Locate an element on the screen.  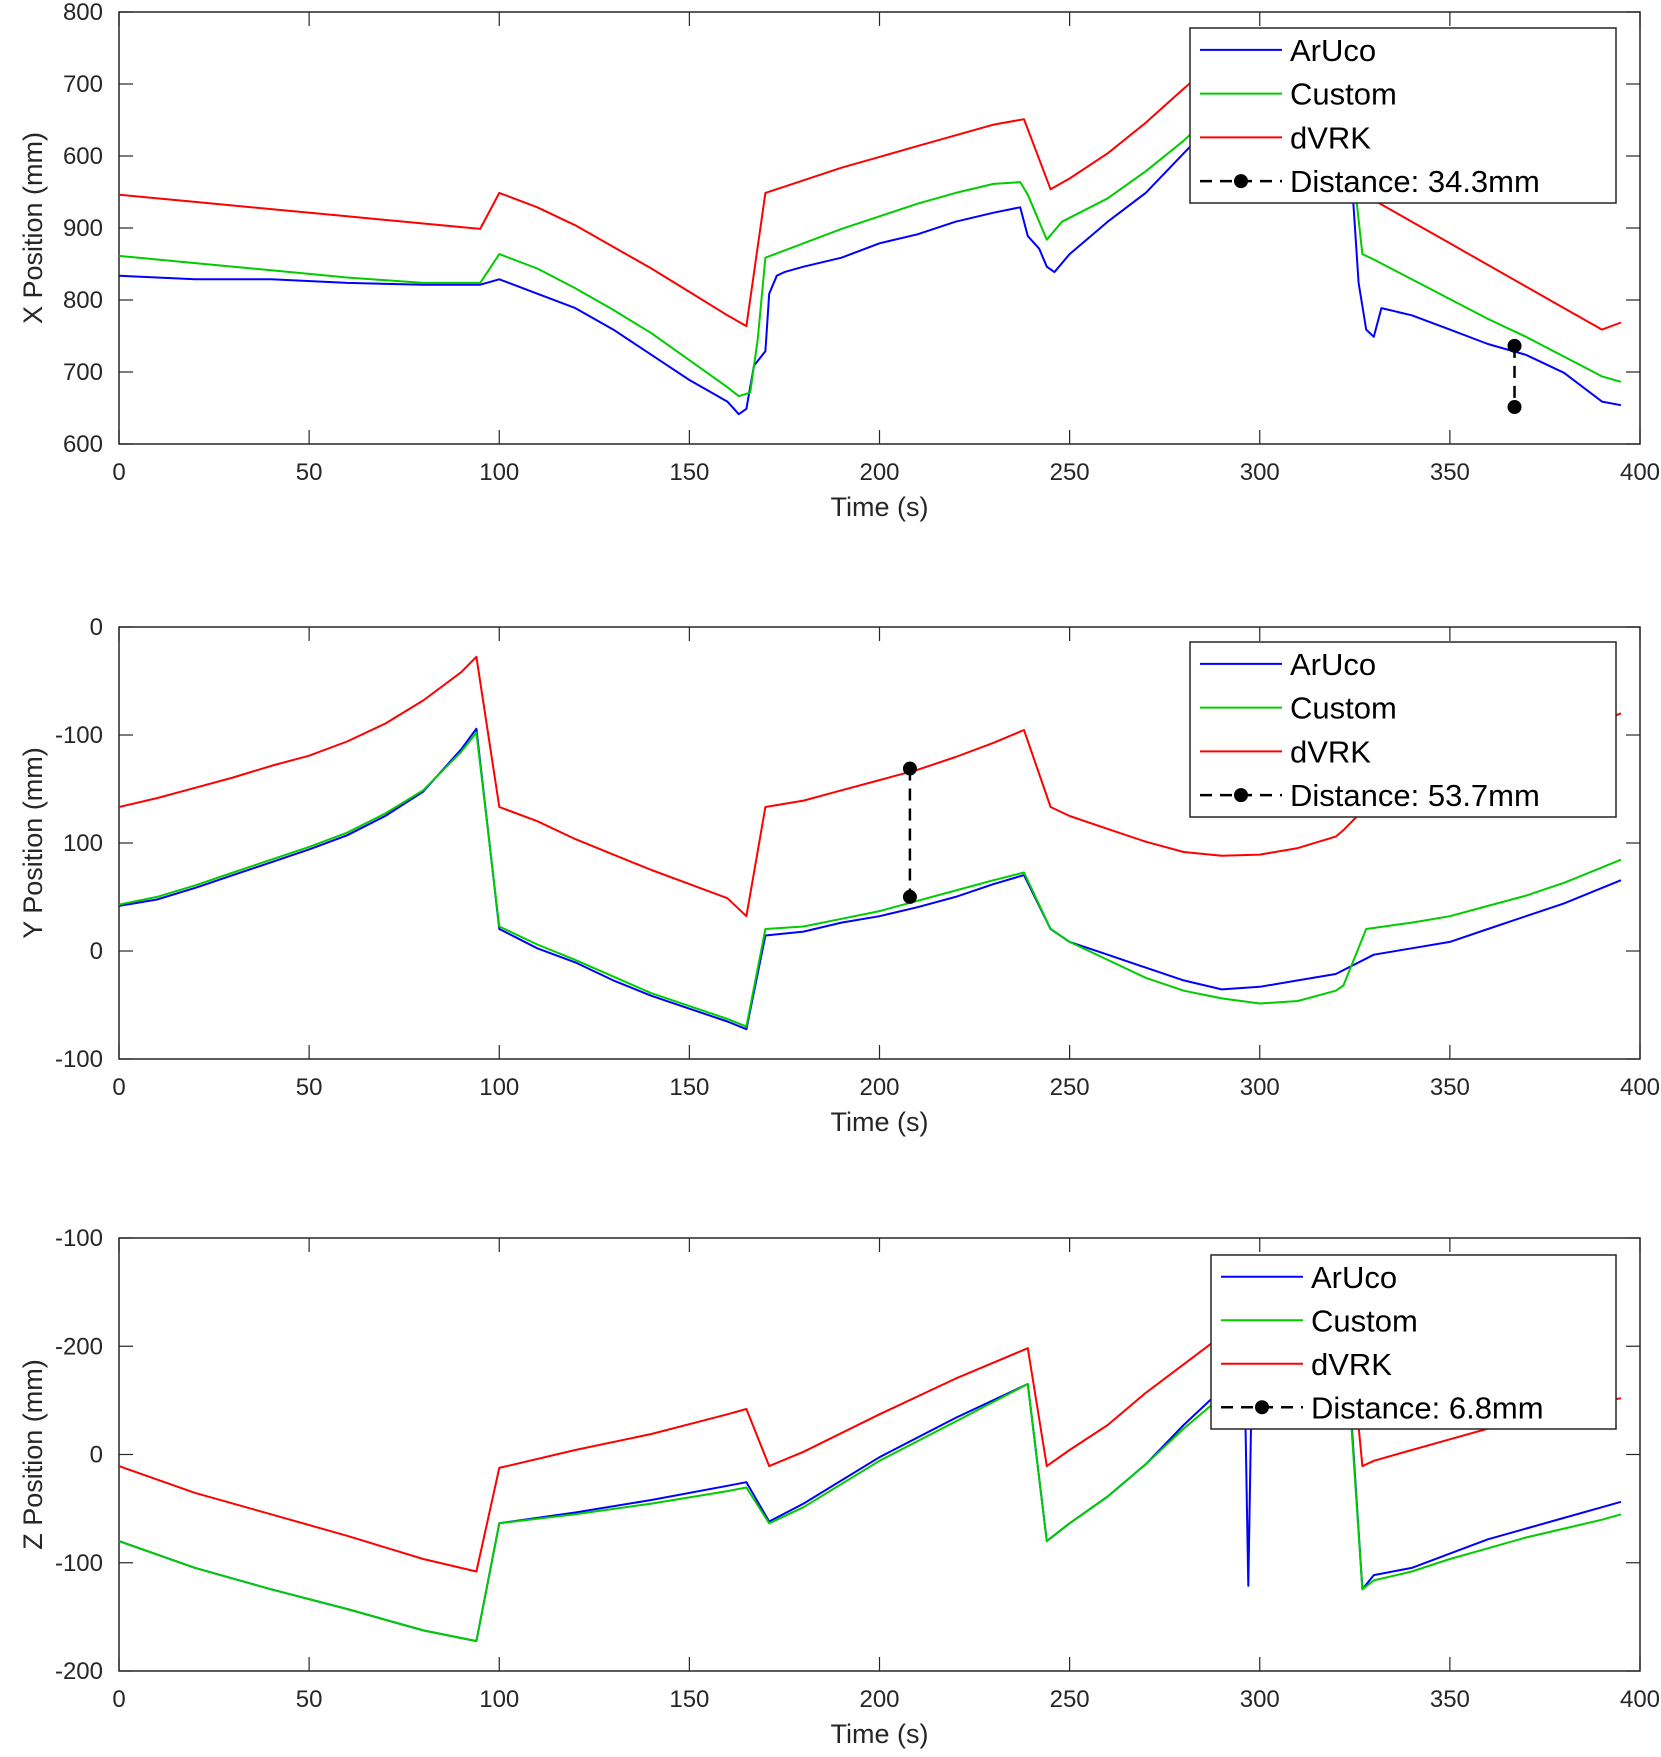
legend-entry: Distance: 34.3mm is located at coordinates (1415, 181).